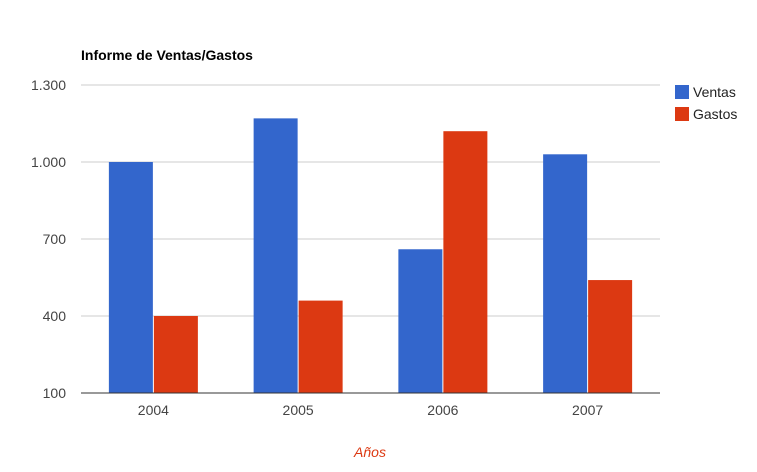 This screenshot has width=757, height=472. What do you see at coordinates (55, 239) in the screenshot?
I see `y-tick-label-2: 700` at bounding box center [55, 239].